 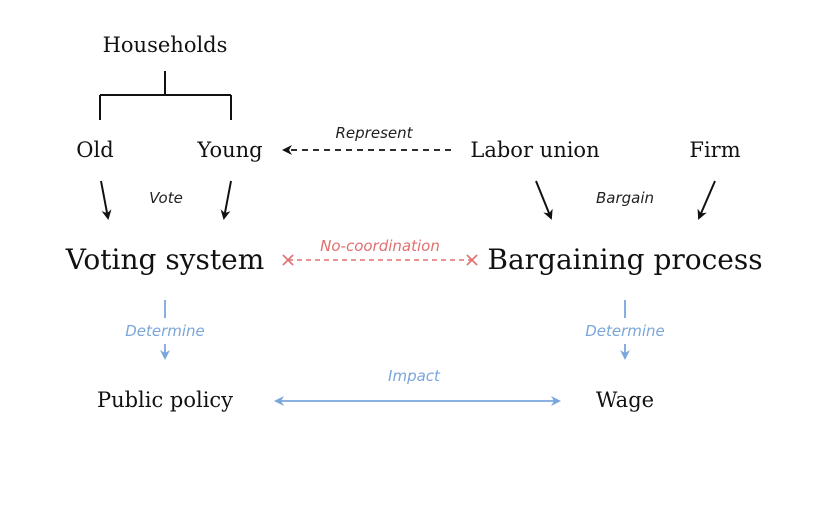 What do you see at coordinates (414, 376) in the screenshot?
I see `impact-label: Impact` at bounding box center [414, 376].